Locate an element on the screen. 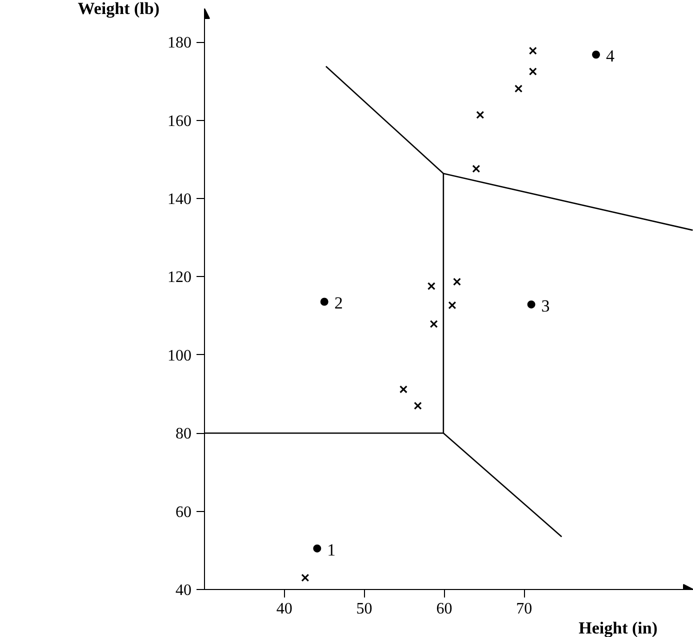  y-tick-label: 180 is located at coordinates (180, 43).